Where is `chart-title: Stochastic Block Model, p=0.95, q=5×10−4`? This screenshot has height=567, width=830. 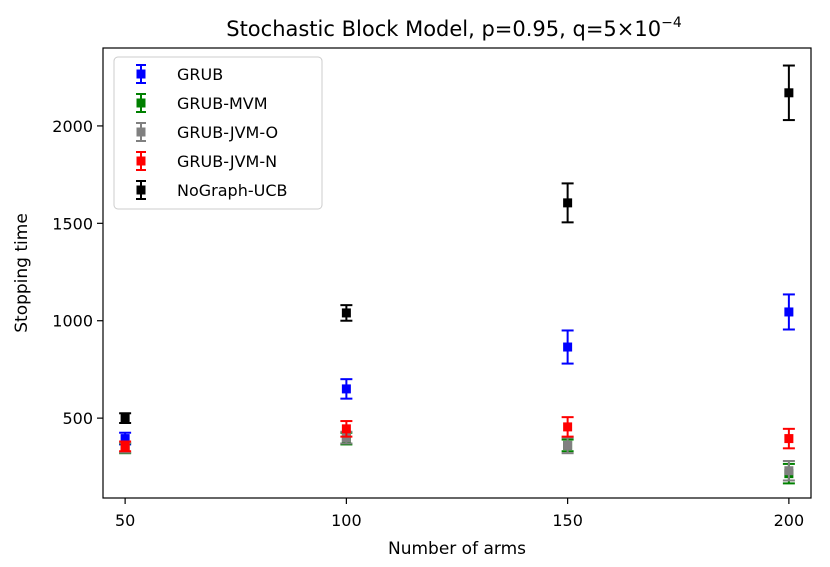 chart-title: Stochastic Block Model, p=0.95, q=5×10−4 is located at coordinates (454, 28).